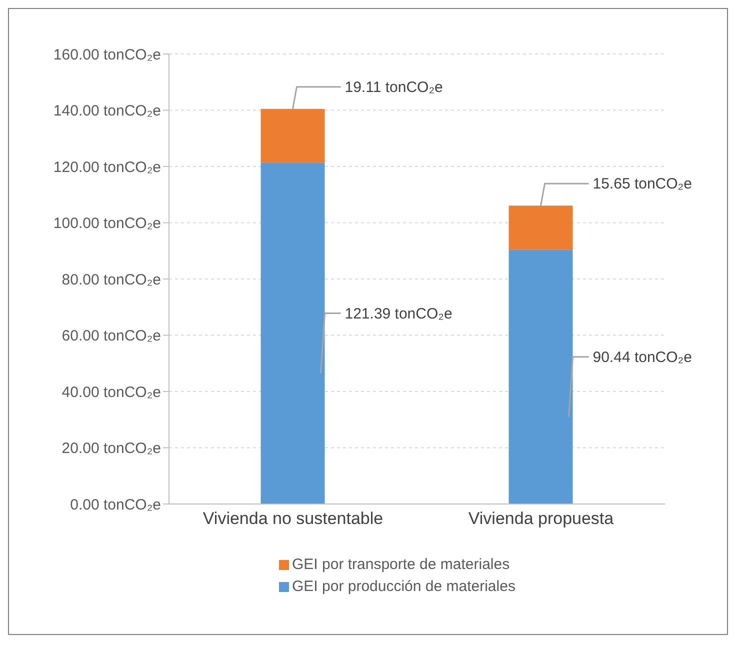 This screenshot has height=649, width=736. What do you see at coordinates (541, 518) in the screenshot?
I see `x-tick-label: Vivienda propuesta` at bounding box center [541, 518].